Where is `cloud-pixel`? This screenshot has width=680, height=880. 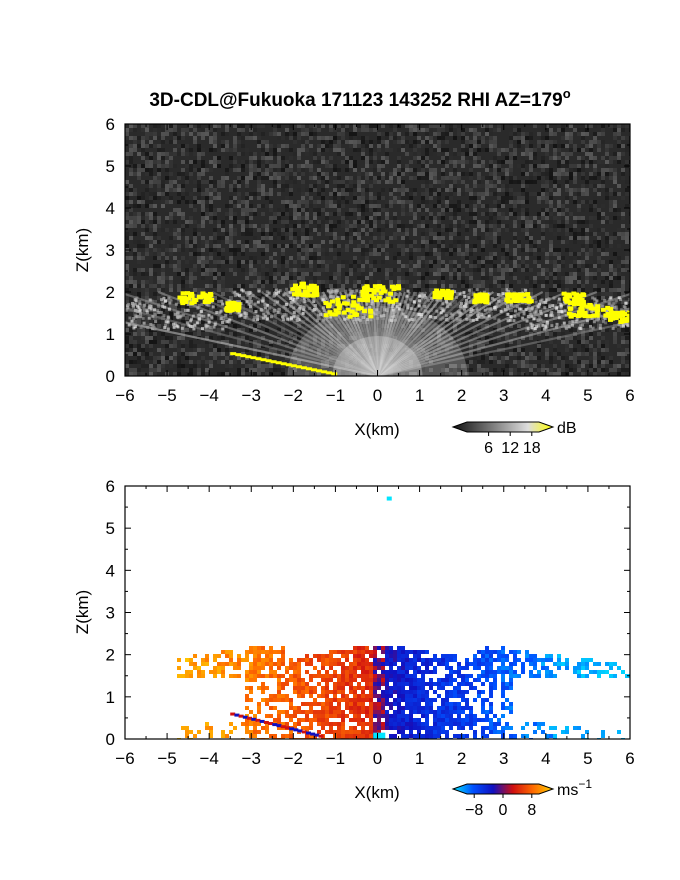
cloud-pixel is located at coordinates (593, 328).